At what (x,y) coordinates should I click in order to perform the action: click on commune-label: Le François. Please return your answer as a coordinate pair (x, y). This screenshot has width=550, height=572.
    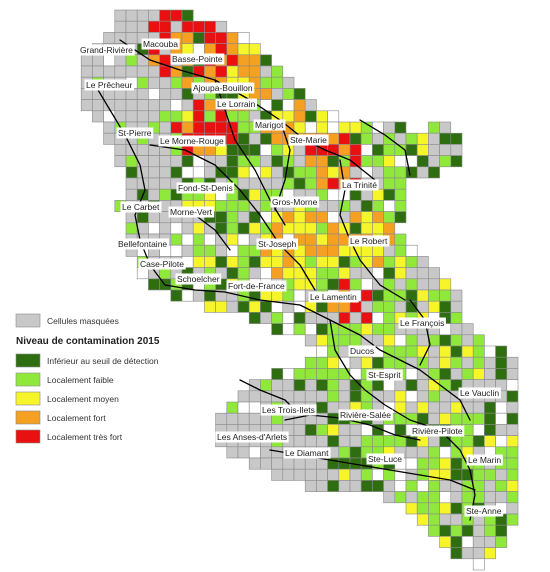
    Looking at the image, I should click on (422, 323).